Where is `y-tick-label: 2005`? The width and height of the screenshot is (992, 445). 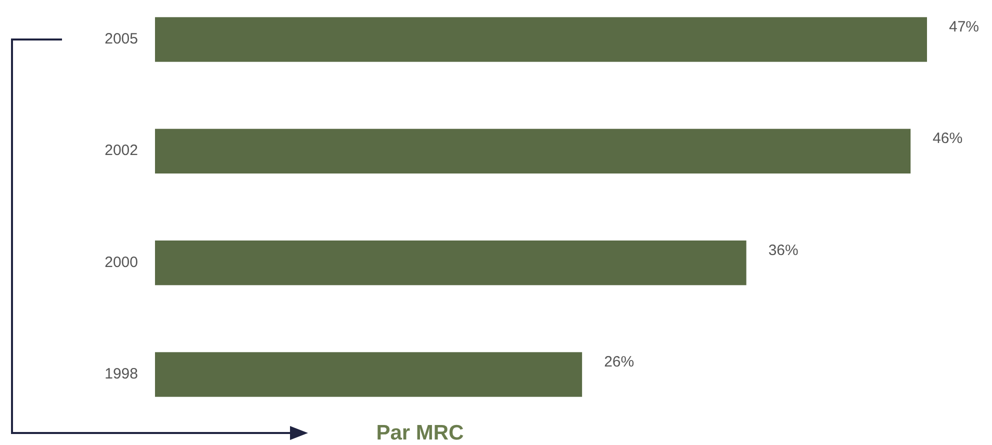
y-tick-label: 2005 is located at coordinates (121, 39).